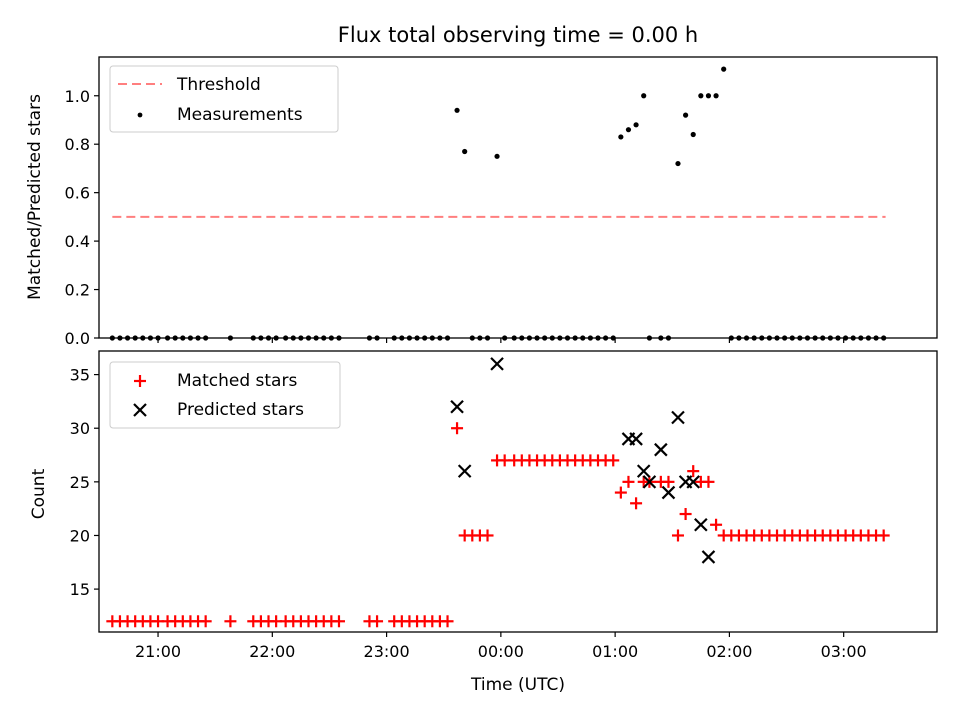 Image resolution: width=960 pixels, height=720 pixels. What do you see at coordinates (77, 338) in the screenshot?
I see `y-tick-label: 0.0` at bounding box center [77, 338].